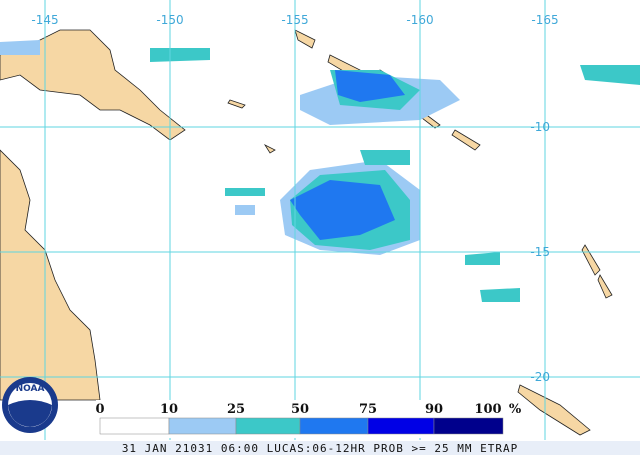 The image size is (640, 455). What do you see at coordinates (368, 409) in the screenshot?
I see `legend-label: 75` at bounding box center [368, 409].